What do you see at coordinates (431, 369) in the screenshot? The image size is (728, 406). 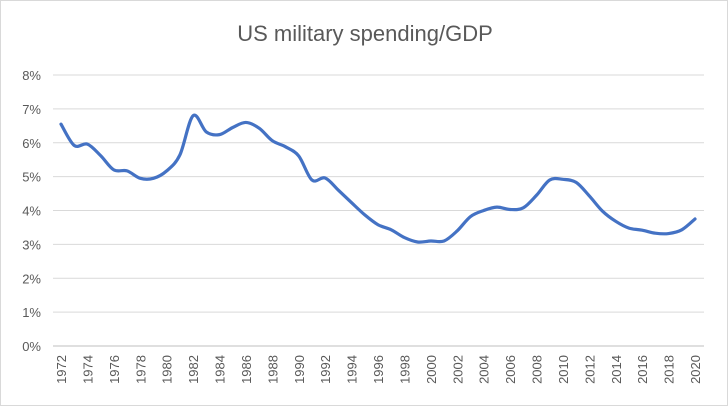 I see `x-tick-label: 2000` at bounding box center [431, 369].